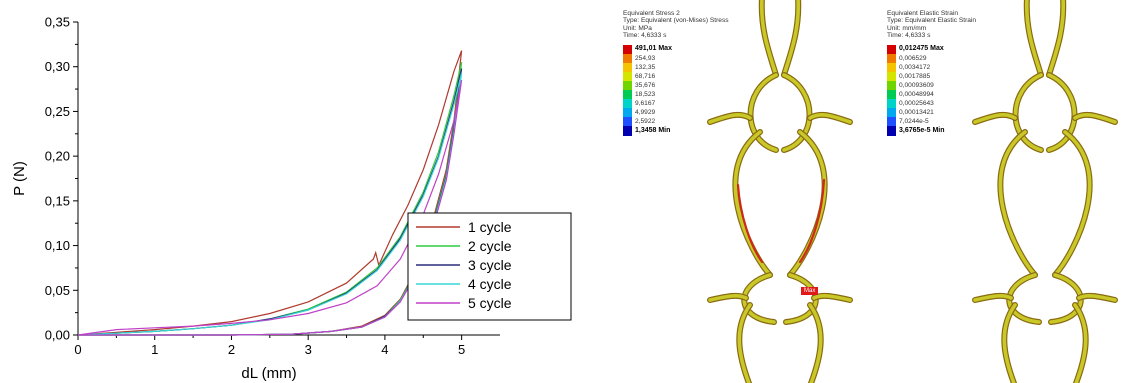 This screenshot has height=383, width=1130. What do you see at coordinates (653, 131) in the screenshot?
I see `scale-level-label: 1,3458 Min` at bounding box center [653, 131].